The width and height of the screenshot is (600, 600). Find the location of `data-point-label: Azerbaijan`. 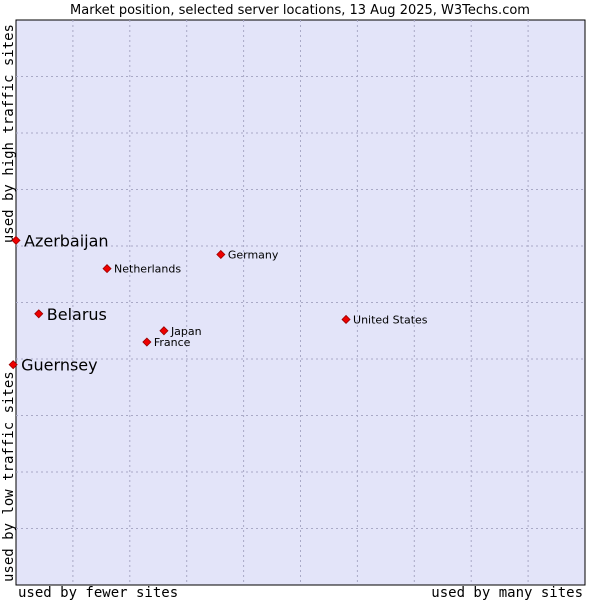

data-point-label: Azerbaijan is located at coordinates (66, 240).